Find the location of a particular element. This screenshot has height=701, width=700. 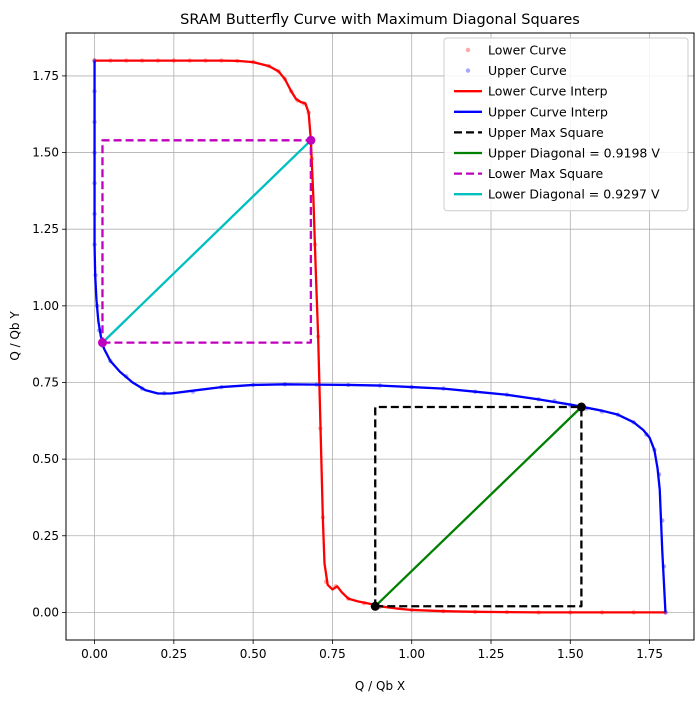

upper-max-square-line is located at coordinates (478, 506).